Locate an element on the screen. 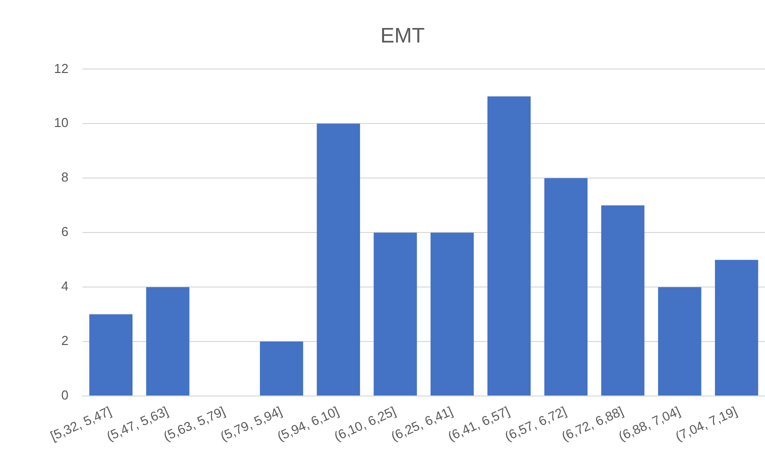 The height and width of the screenshot is (455, 765). y-tick-label: 6 is located at coordinates (64, 232).